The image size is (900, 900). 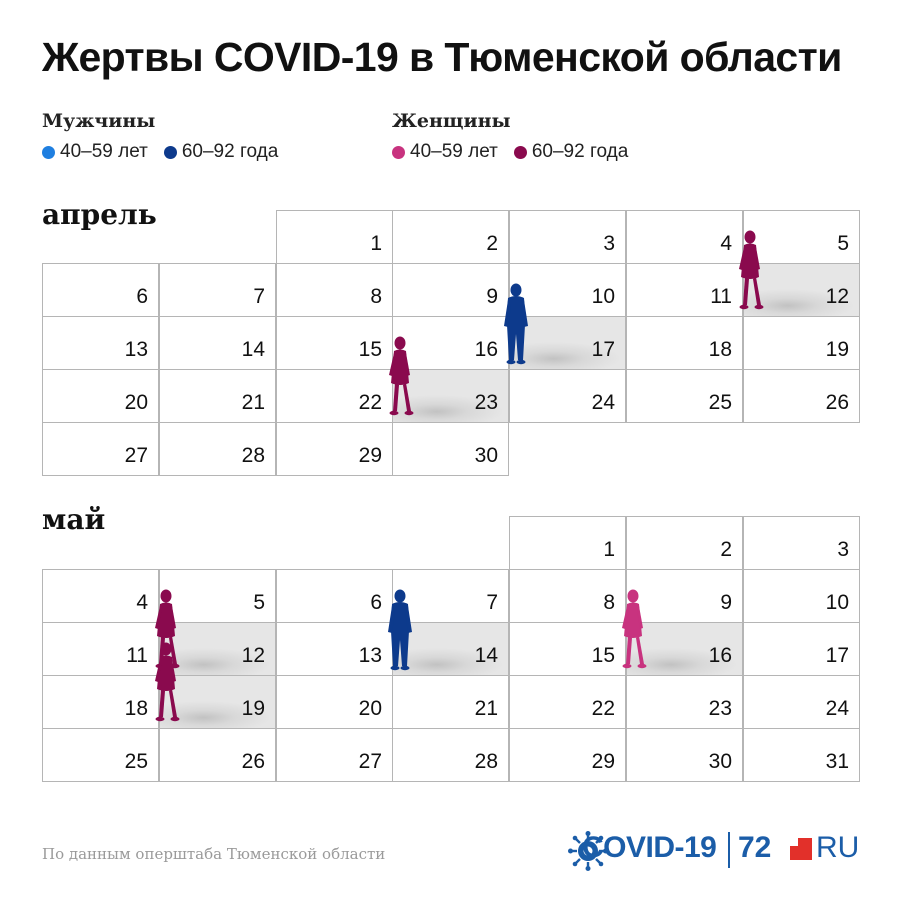 I want to click on brand-ru-text: RU, so click(x=838, y=847).